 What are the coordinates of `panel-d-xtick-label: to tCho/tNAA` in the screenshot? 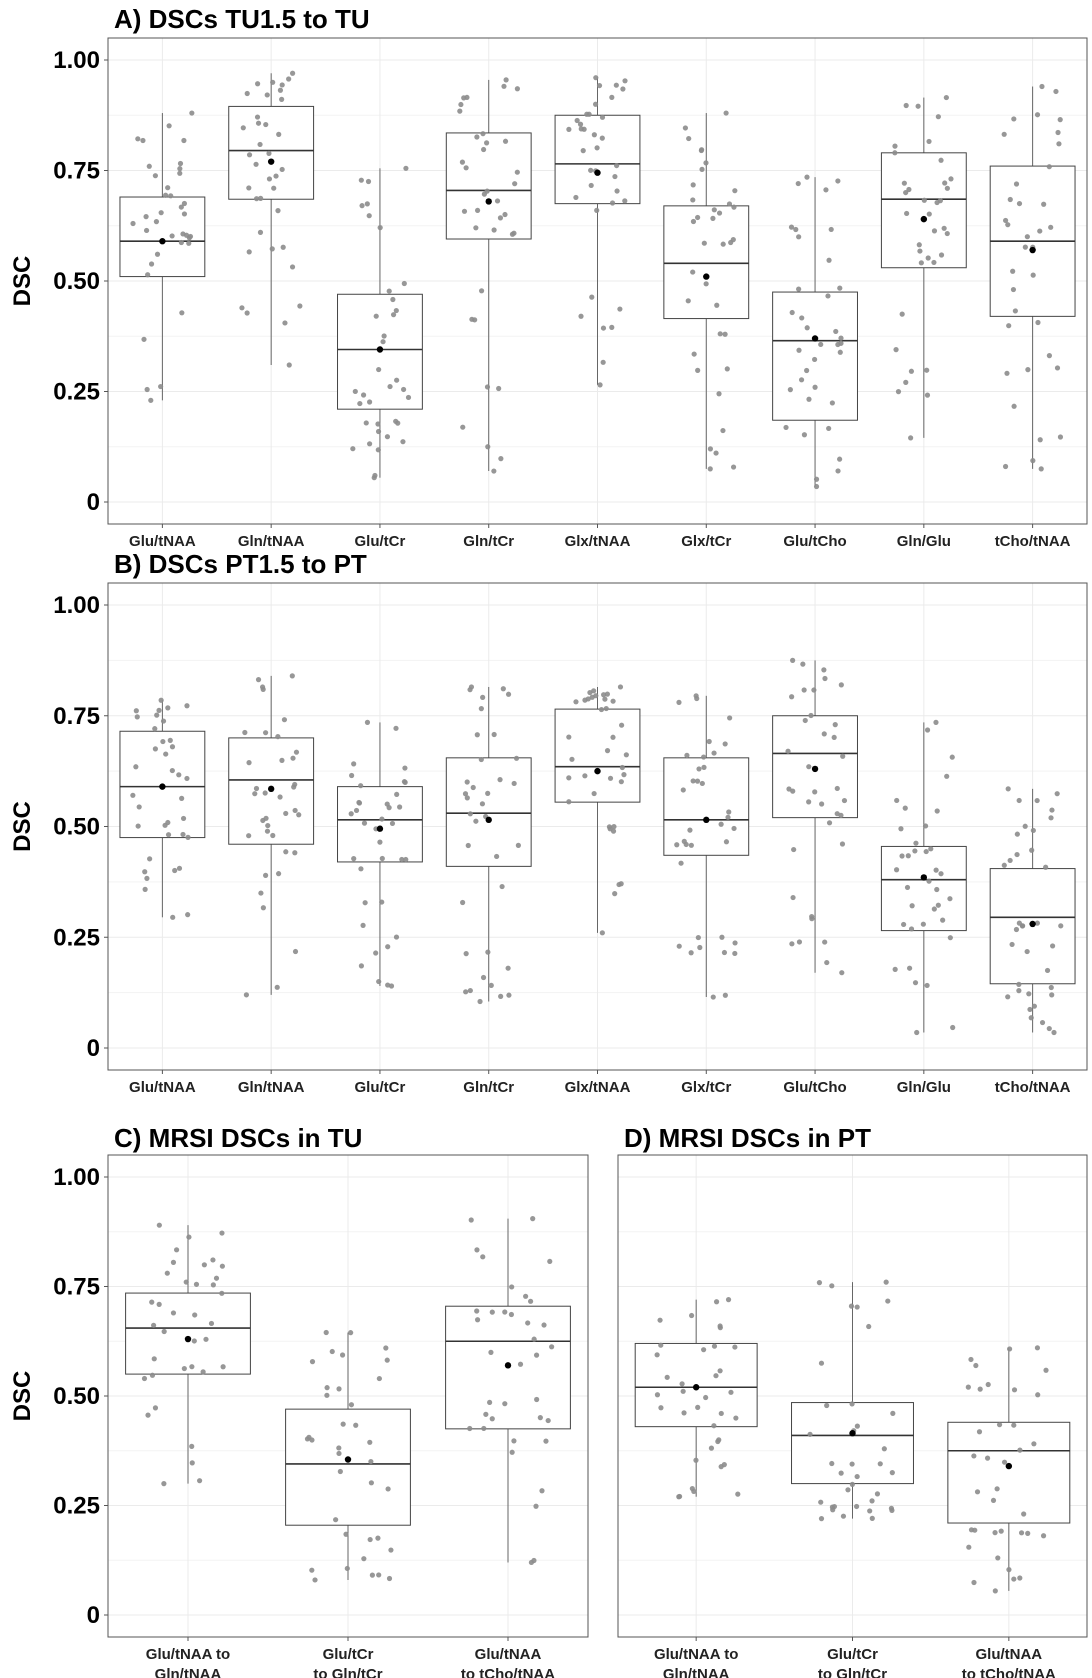 It's located at (1009, 1672).